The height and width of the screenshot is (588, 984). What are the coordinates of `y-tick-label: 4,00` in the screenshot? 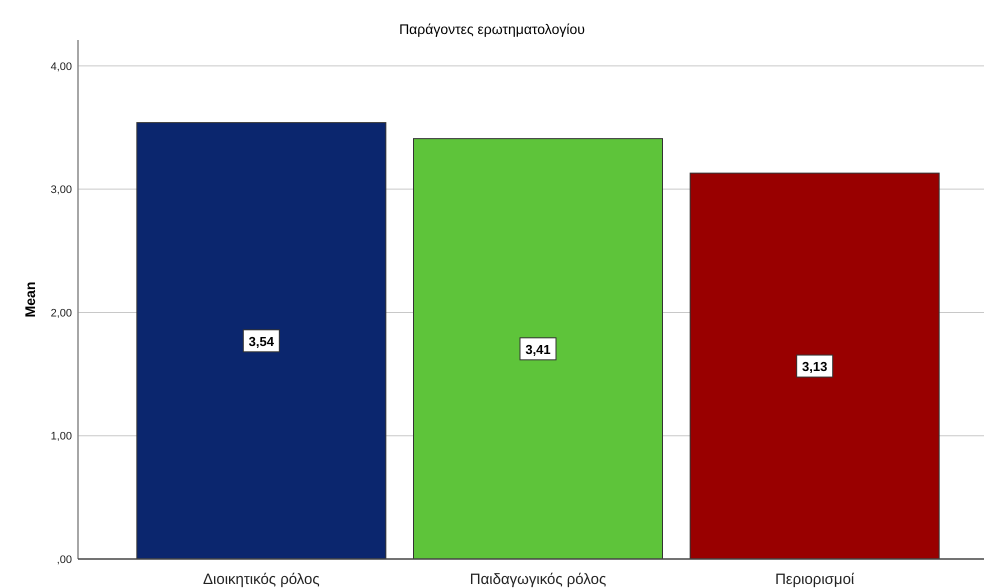 It's located at (61, 66).